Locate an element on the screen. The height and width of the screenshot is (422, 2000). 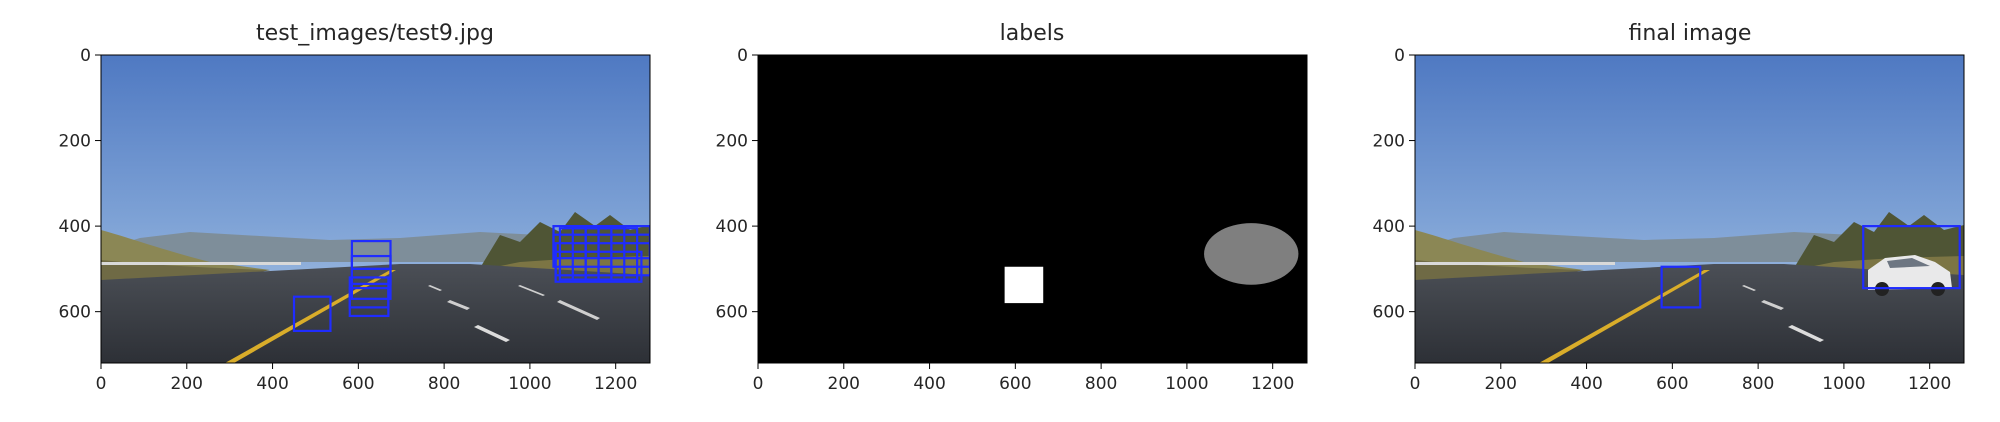
panel-title-labels: labels is located at coordinates (1032, 33).